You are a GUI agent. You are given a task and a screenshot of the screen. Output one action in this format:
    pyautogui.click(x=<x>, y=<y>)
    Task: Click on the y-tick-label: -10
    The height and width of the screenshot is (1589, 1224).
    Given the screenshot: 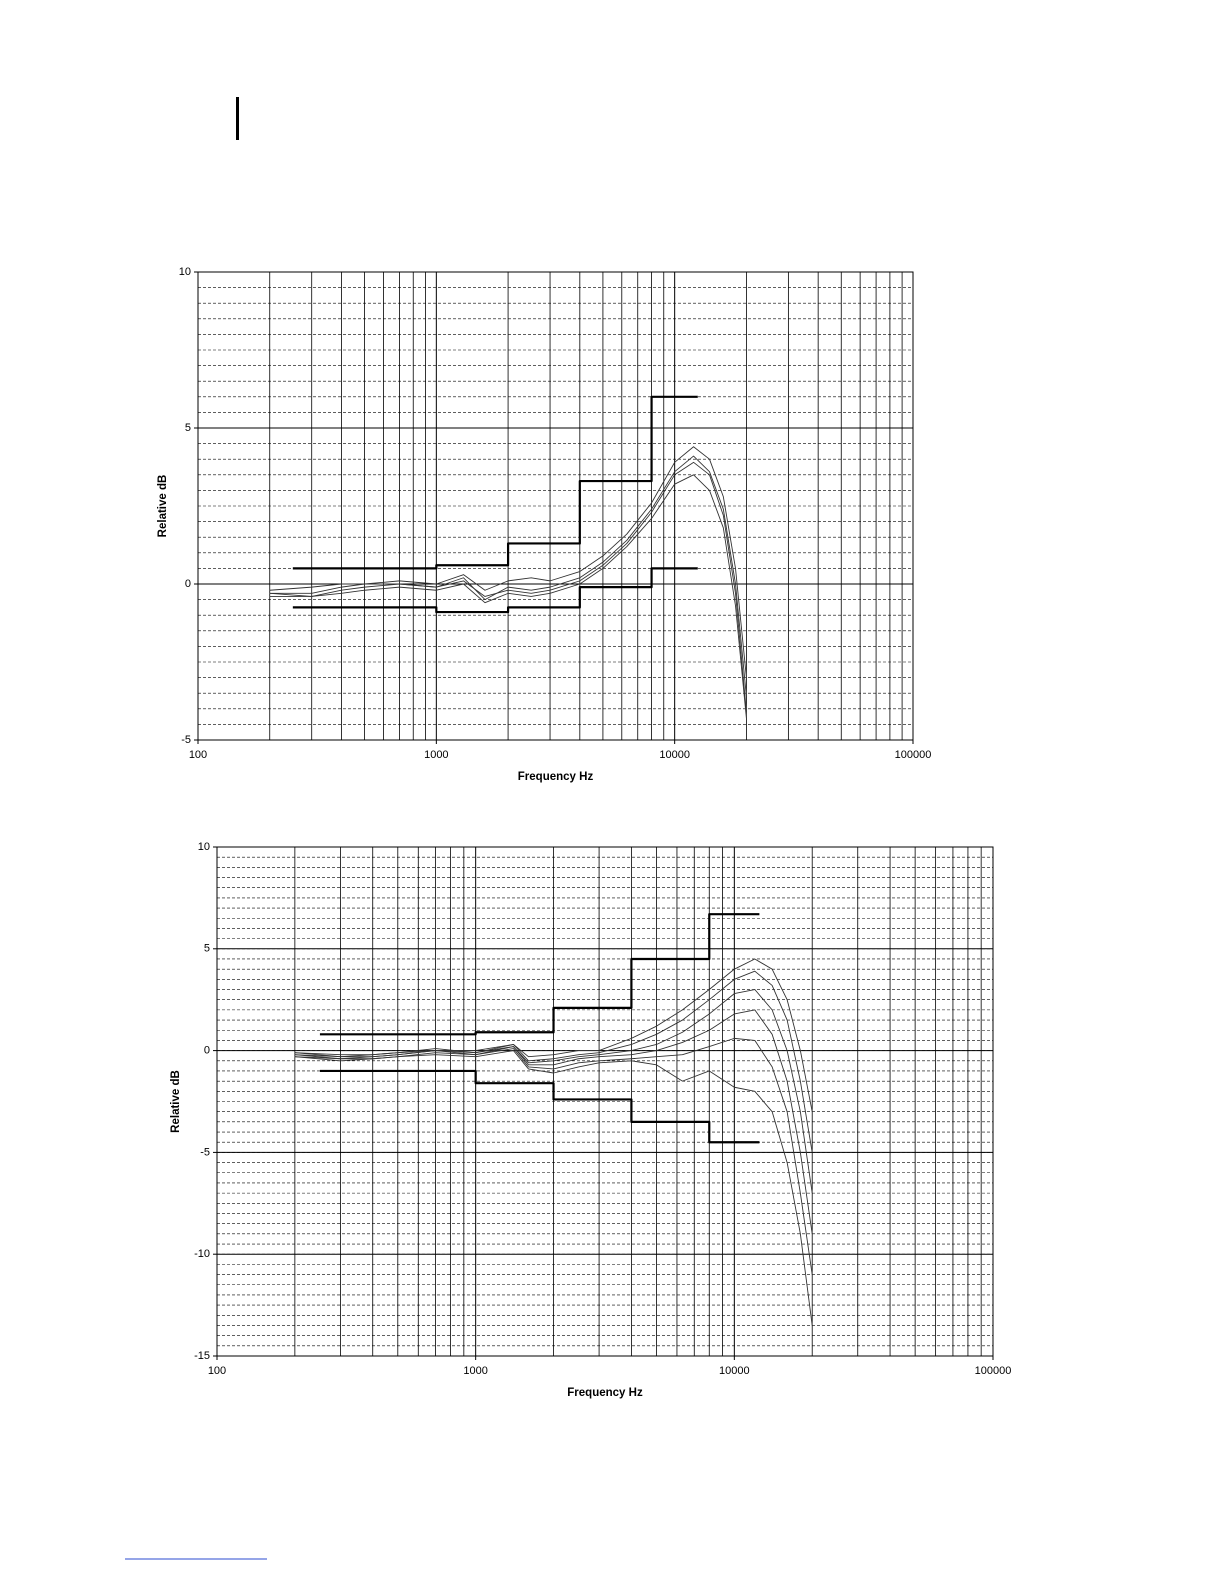 What is the action you would take?
    pyautogui.click(x=202, y=1254)
    